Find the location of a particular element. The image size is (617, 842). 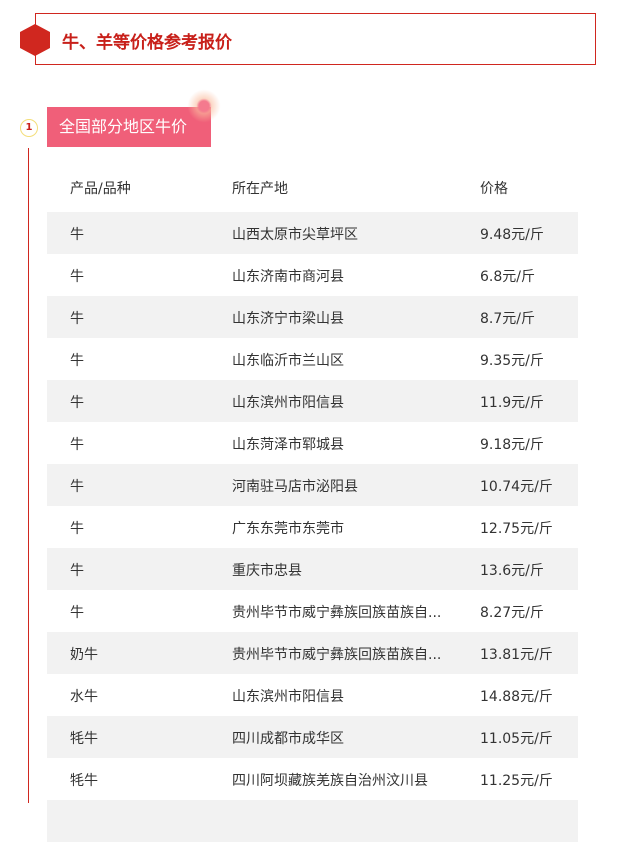

cell-origin: 四川阿坝藏族羌族自治州汶川县 is located at coordinates (330, 781).